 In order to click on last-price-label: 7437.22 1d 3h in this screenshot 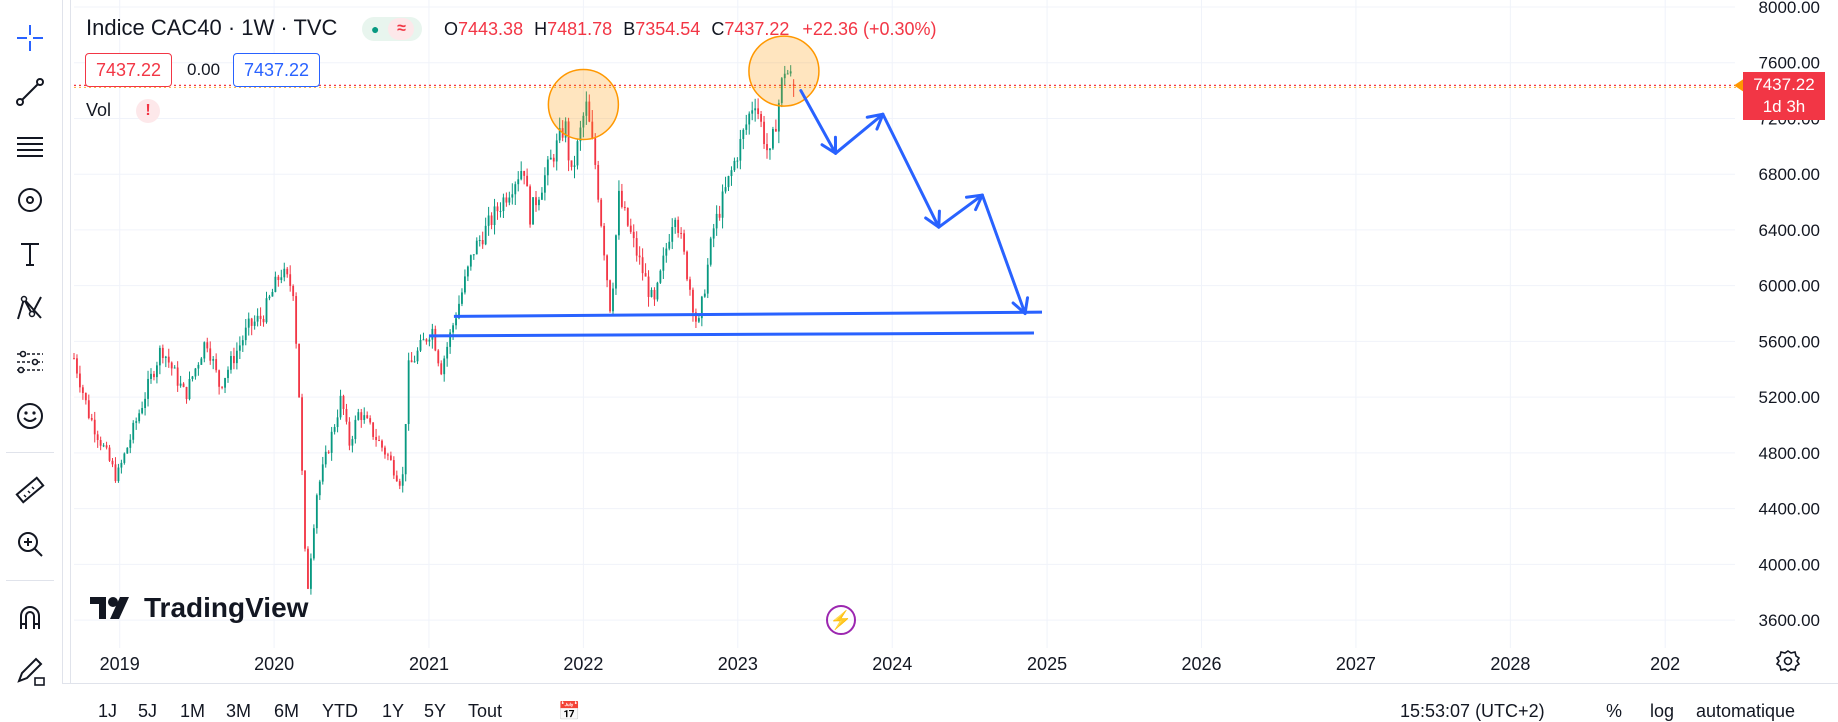, I will do `click(1784, 96)`.